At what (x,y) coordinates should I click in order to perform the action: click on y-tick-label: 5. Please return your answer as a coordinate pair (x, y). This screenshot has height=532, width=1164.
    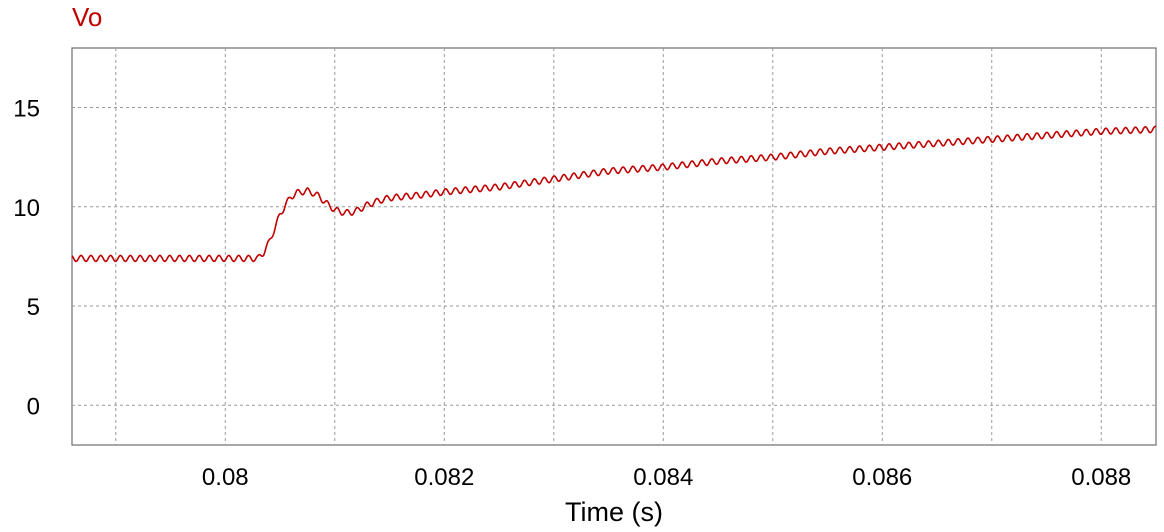
    Looking at the image, I should click on (33, 307).